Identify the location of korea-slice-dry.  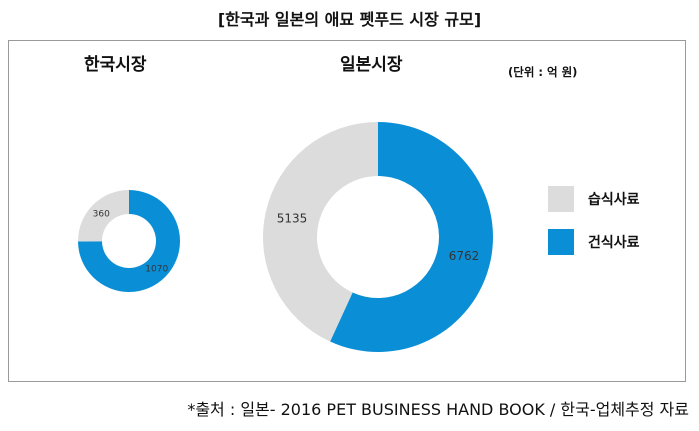
(129, 240).